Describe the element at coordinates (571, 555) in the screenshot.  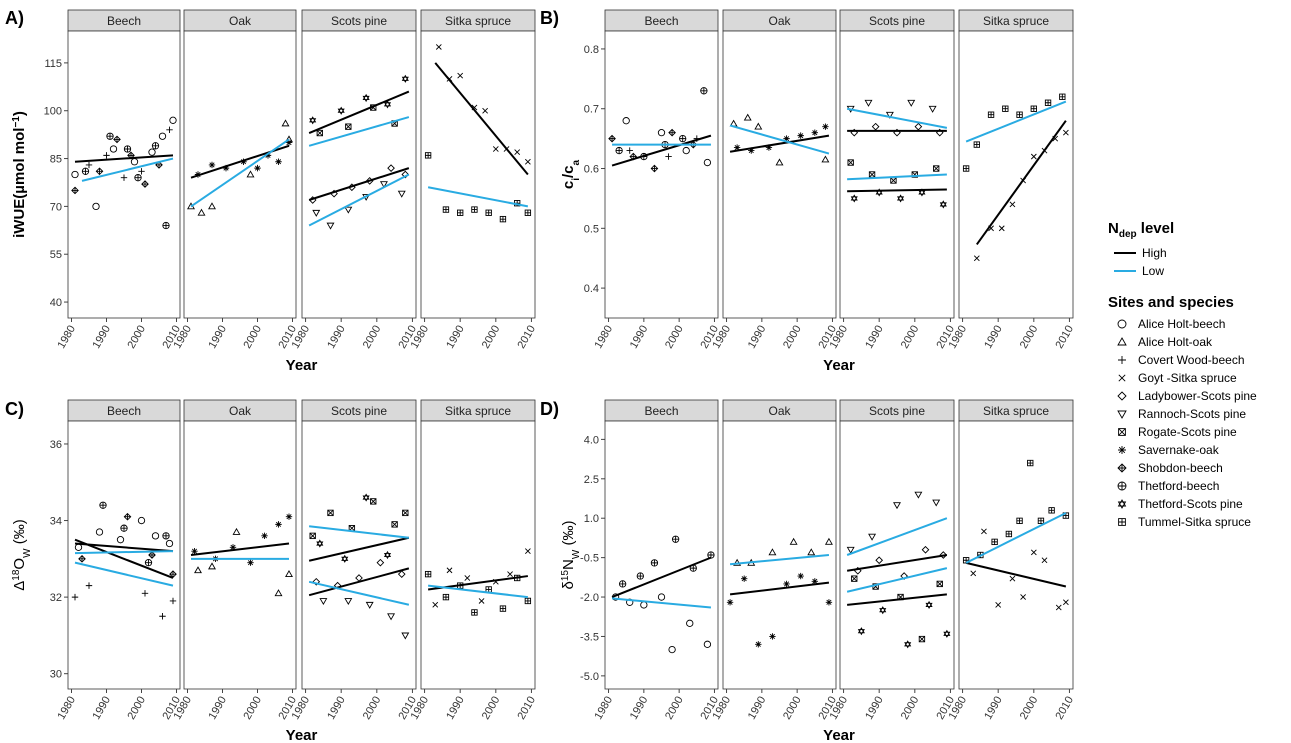
I see `y-axis-label: δ15NW (‰)` at that location.